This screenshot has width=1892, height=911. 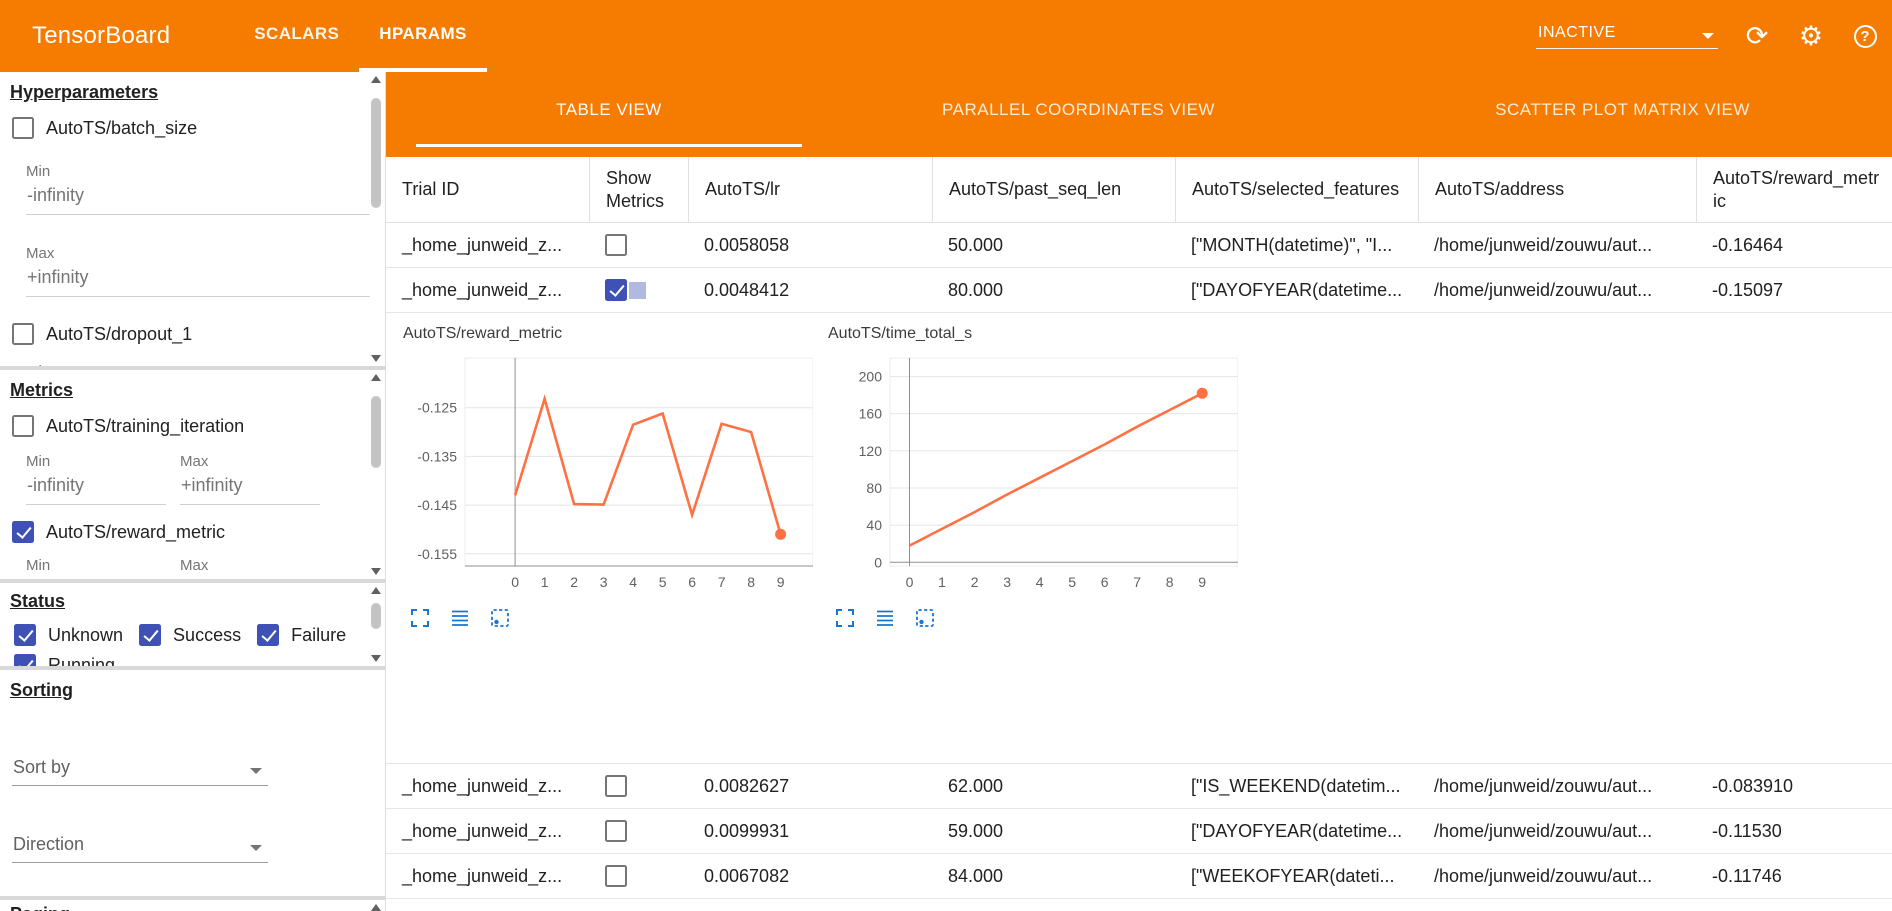 I want to click on tab-parallel-coordinates-view: PARALLEL COORDINATES VIEW, so click(x=1078, y=109).